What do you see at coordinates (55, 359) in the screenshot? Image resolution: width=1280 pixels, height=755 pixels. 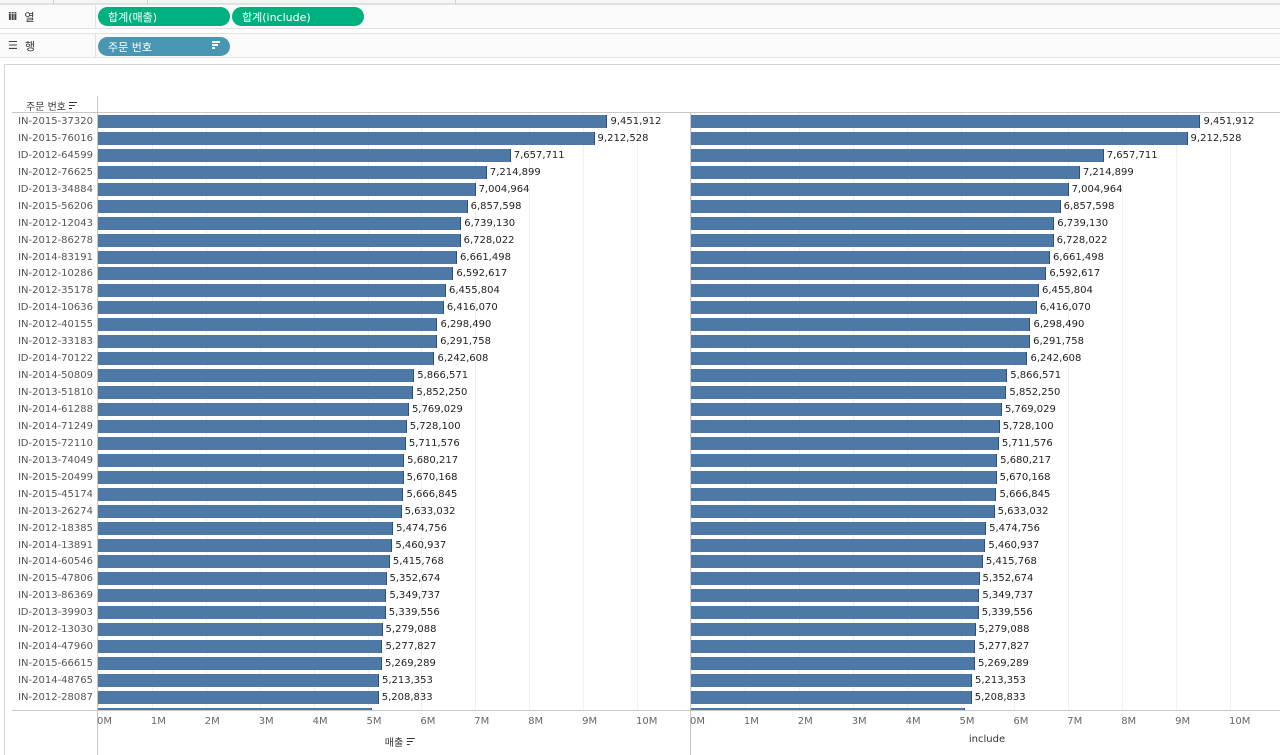 I see `row-label: ID-2014-70122` at bounding box center [55, 359].